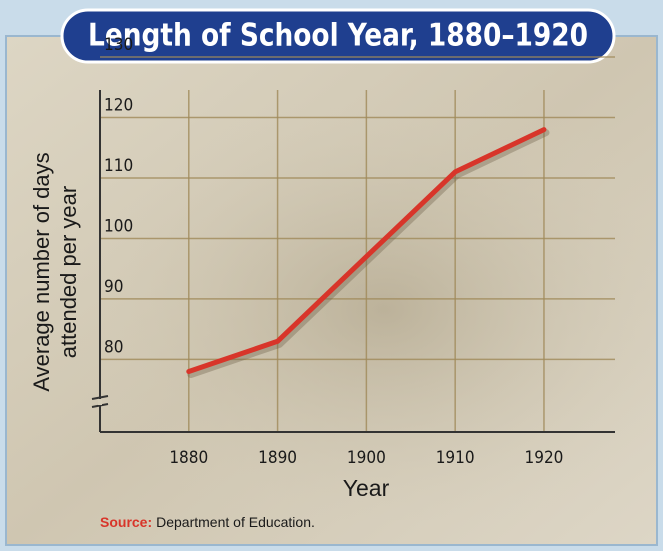 This screenshot has width=663, height=551. I want to click on y-tick-label: 110, so click(118, 166).